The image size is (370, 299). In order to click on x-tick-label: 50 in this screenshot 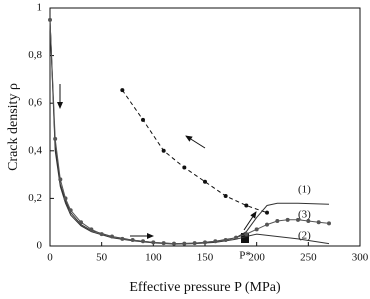, I will do `click(102, 258)`.